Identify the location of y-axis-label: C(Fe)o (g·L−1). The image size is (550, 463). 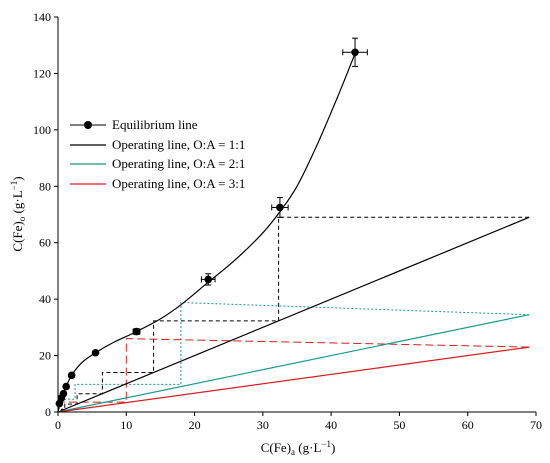
(18, 213).